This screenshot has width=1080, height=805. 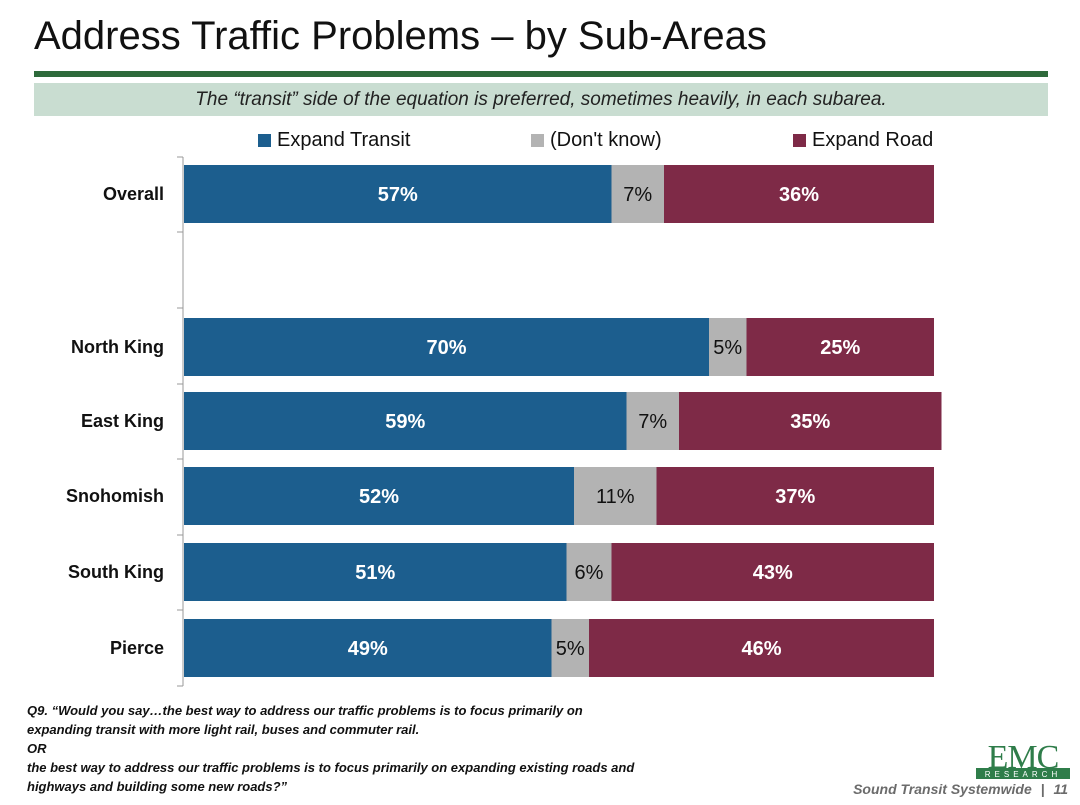 I want to click on category-label: East King, so click(x=122, y=421).